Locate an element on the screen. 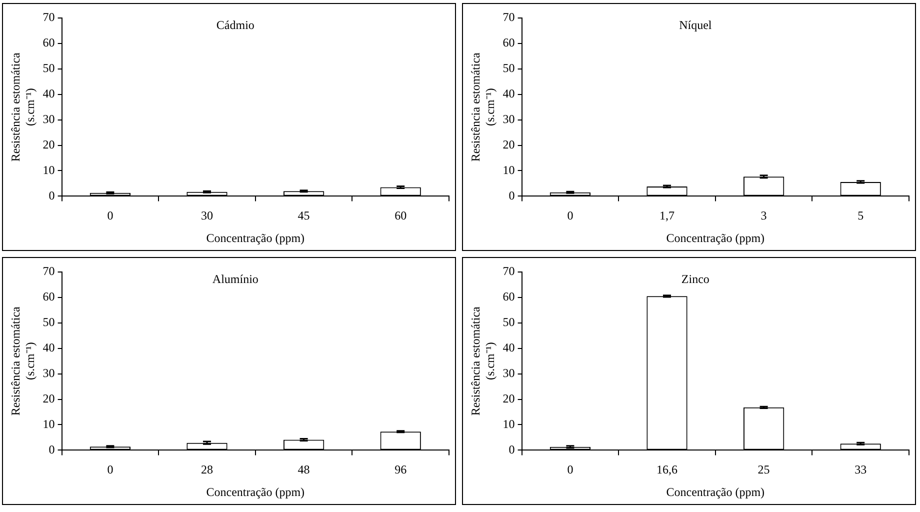 This screenshot has width=920, height=512. x-tick-label: 48 is located at coordinates (304, 469).